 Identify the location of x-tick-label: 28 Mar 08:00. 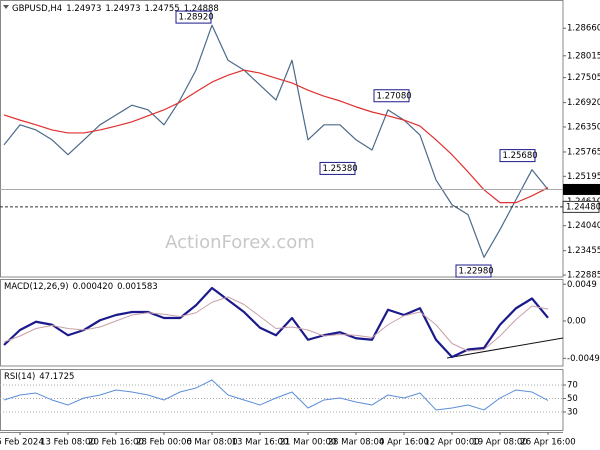
(356, 443).